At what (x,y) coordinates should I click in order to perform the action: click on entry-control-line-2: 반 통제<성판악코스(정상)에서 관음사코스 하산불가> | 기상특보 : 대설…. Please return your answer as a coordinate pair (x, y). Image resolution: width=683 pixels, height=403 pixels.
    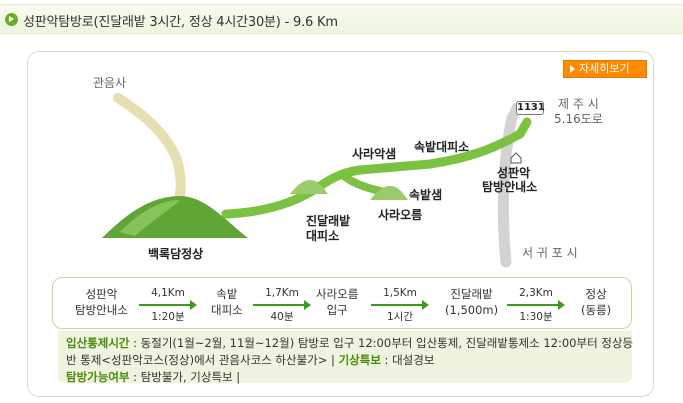
    Looking at the image, I should click on (250, 360).